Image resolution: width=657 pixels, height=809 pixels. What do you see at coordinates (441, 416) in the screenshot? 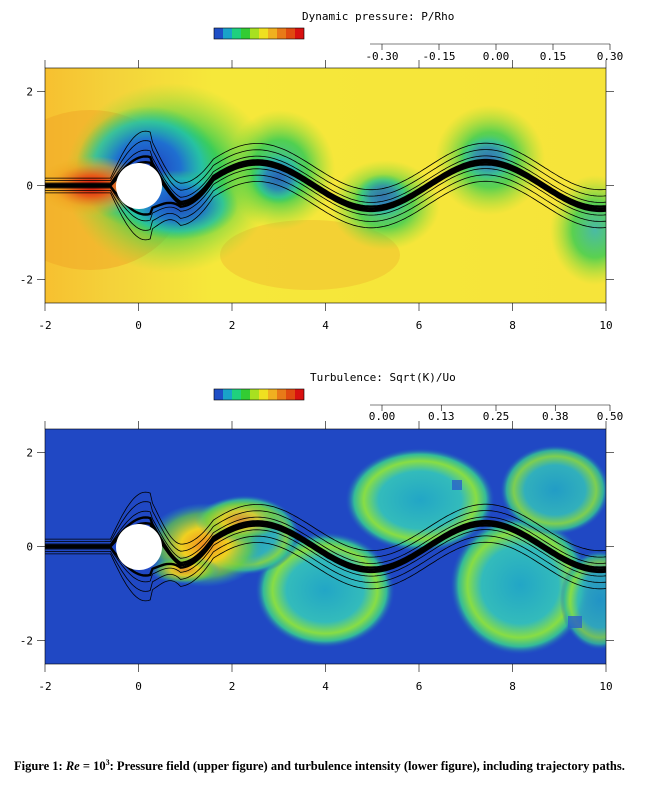
I see `colorbar-tick-label: 0.13` at bounding box center [441, 416].